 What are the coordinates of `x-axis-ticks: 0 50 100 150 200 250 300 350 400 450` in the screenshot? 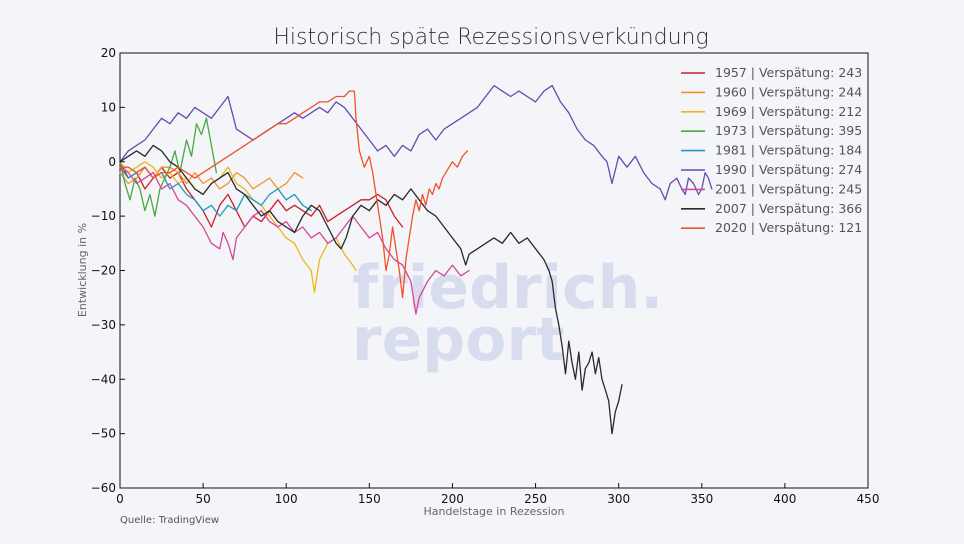 It's located at (497, 494).